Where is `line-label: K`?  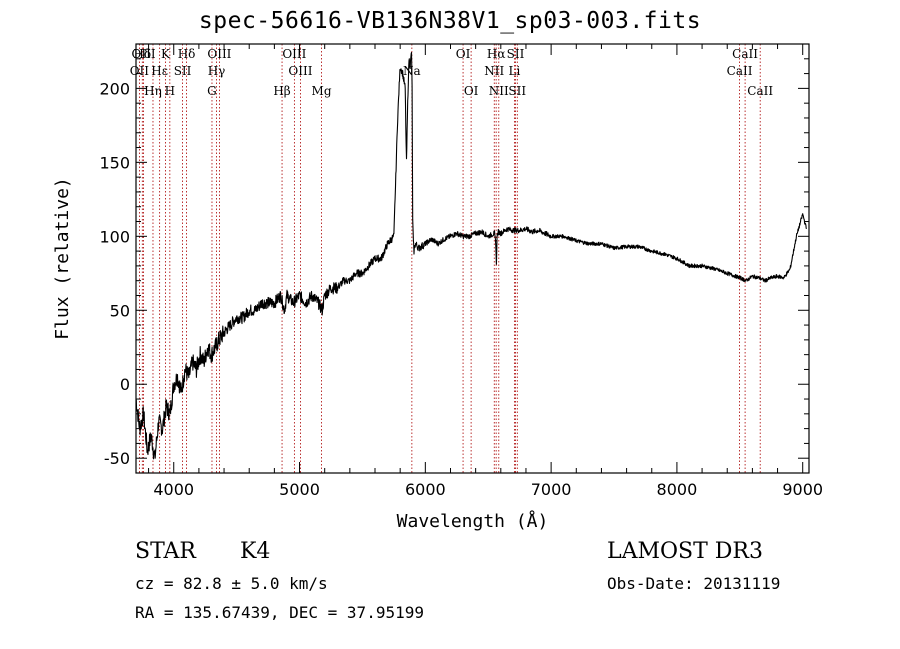 line-label: K is located at coordinates (166, 54).